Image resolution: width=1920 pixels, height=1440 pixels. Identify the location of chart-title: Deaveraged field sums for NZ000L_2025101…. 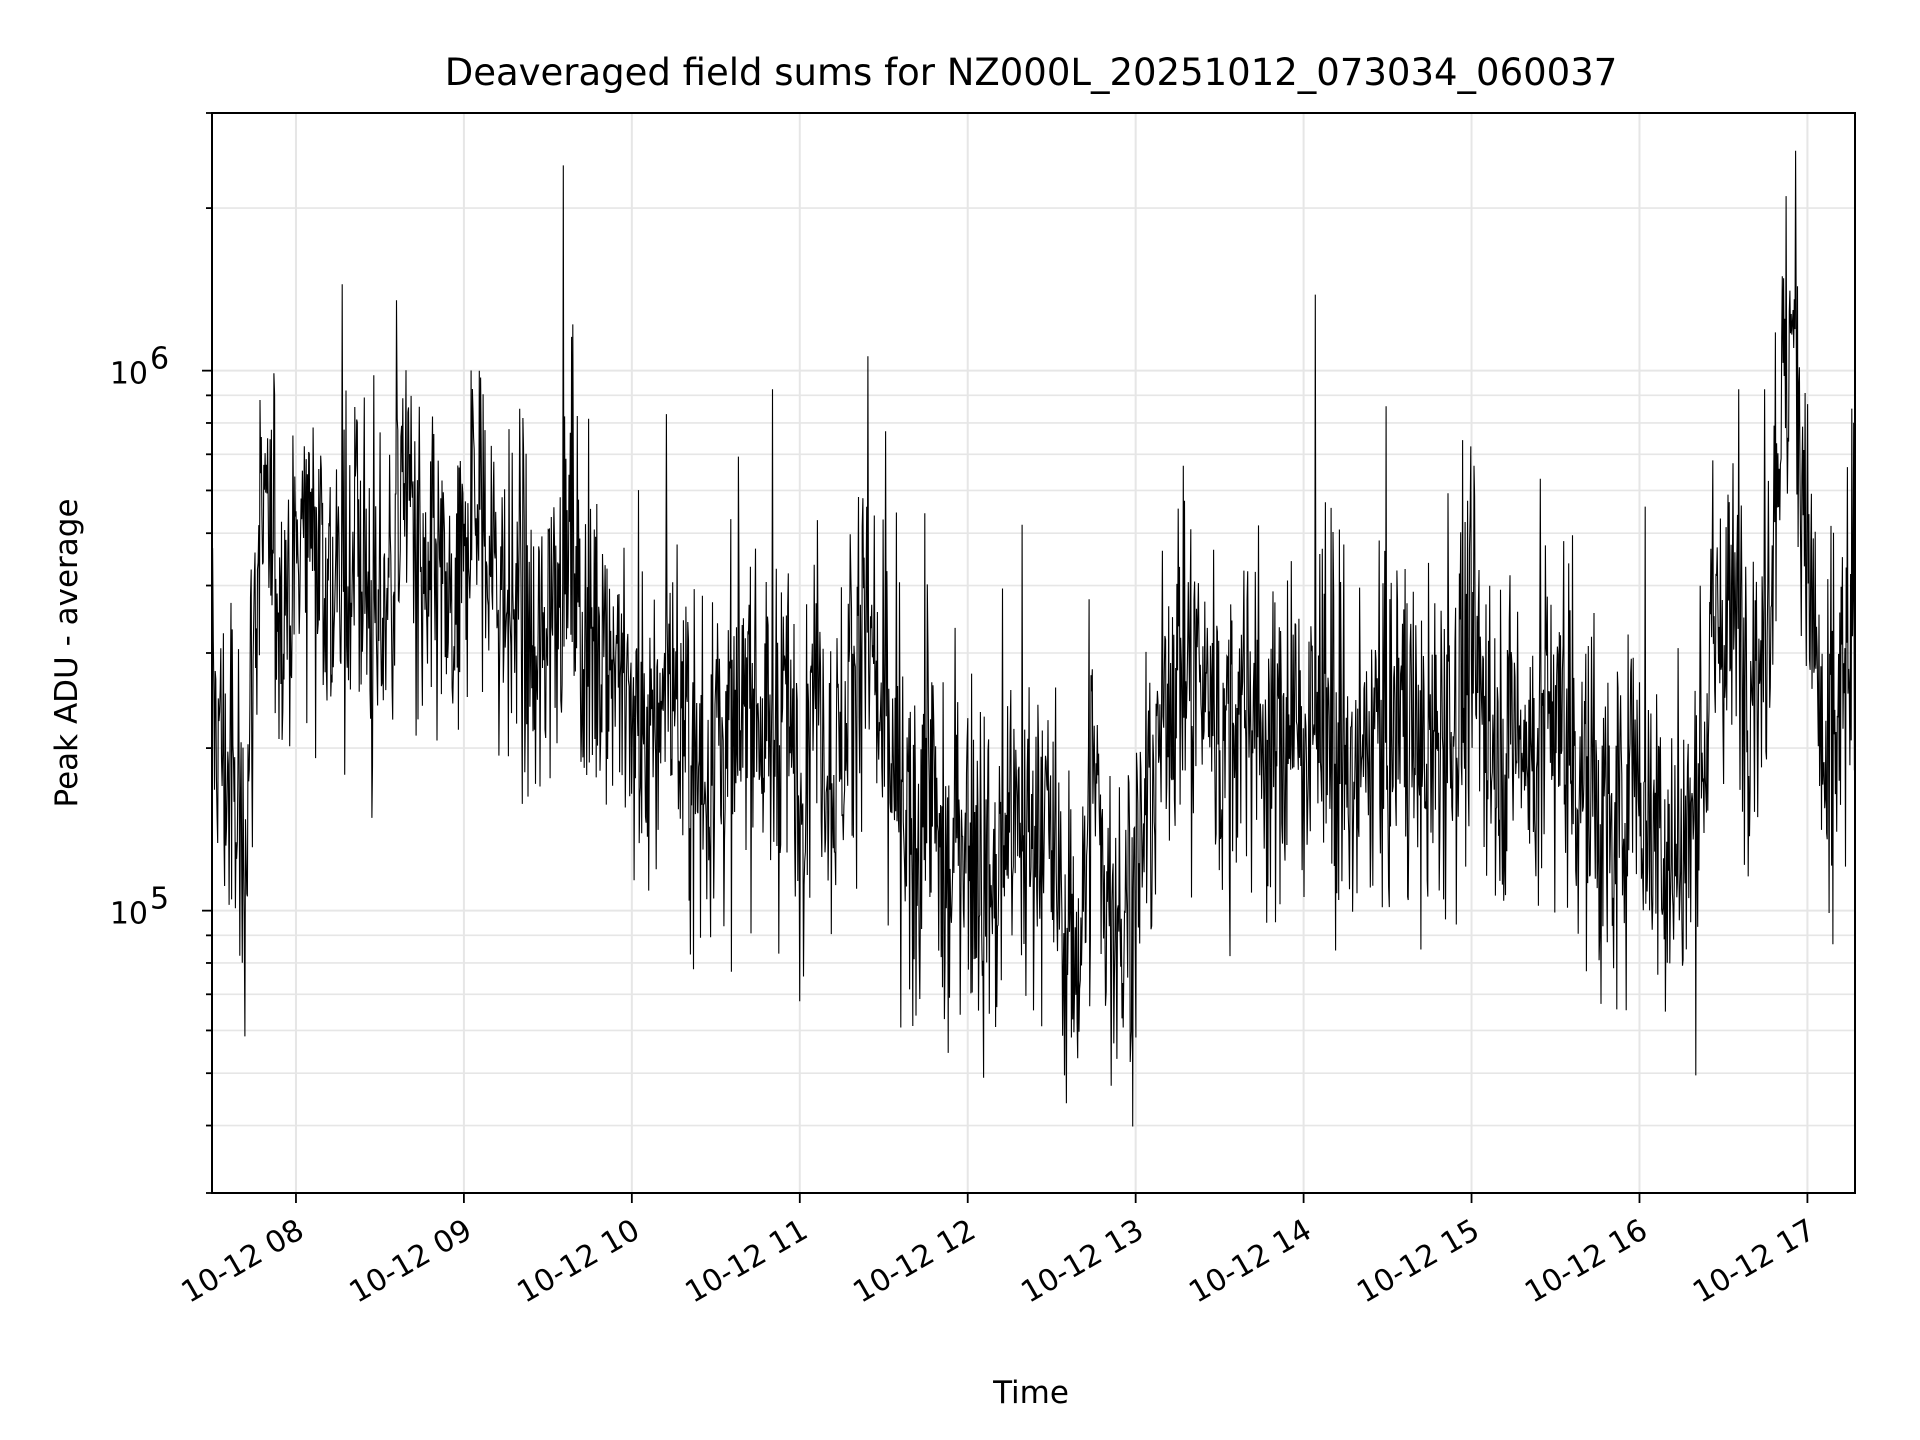
(1031, 72).